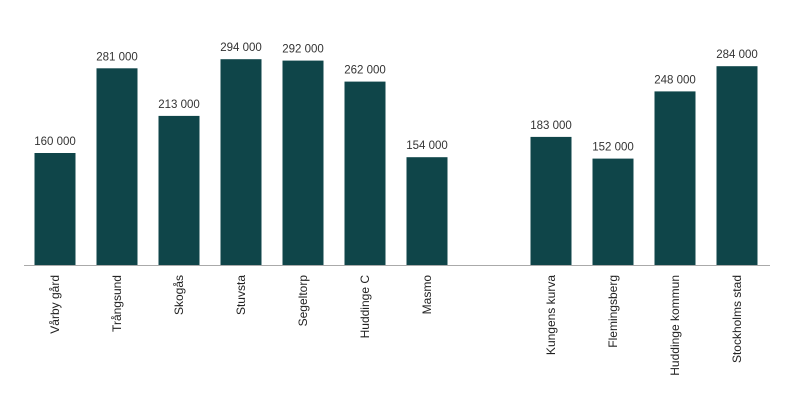 The image size is (796, 418). What do you see at coordinates (675, 80) in the screenshot?
I see `value-label: 248 000` at bounding box center [675, 80].